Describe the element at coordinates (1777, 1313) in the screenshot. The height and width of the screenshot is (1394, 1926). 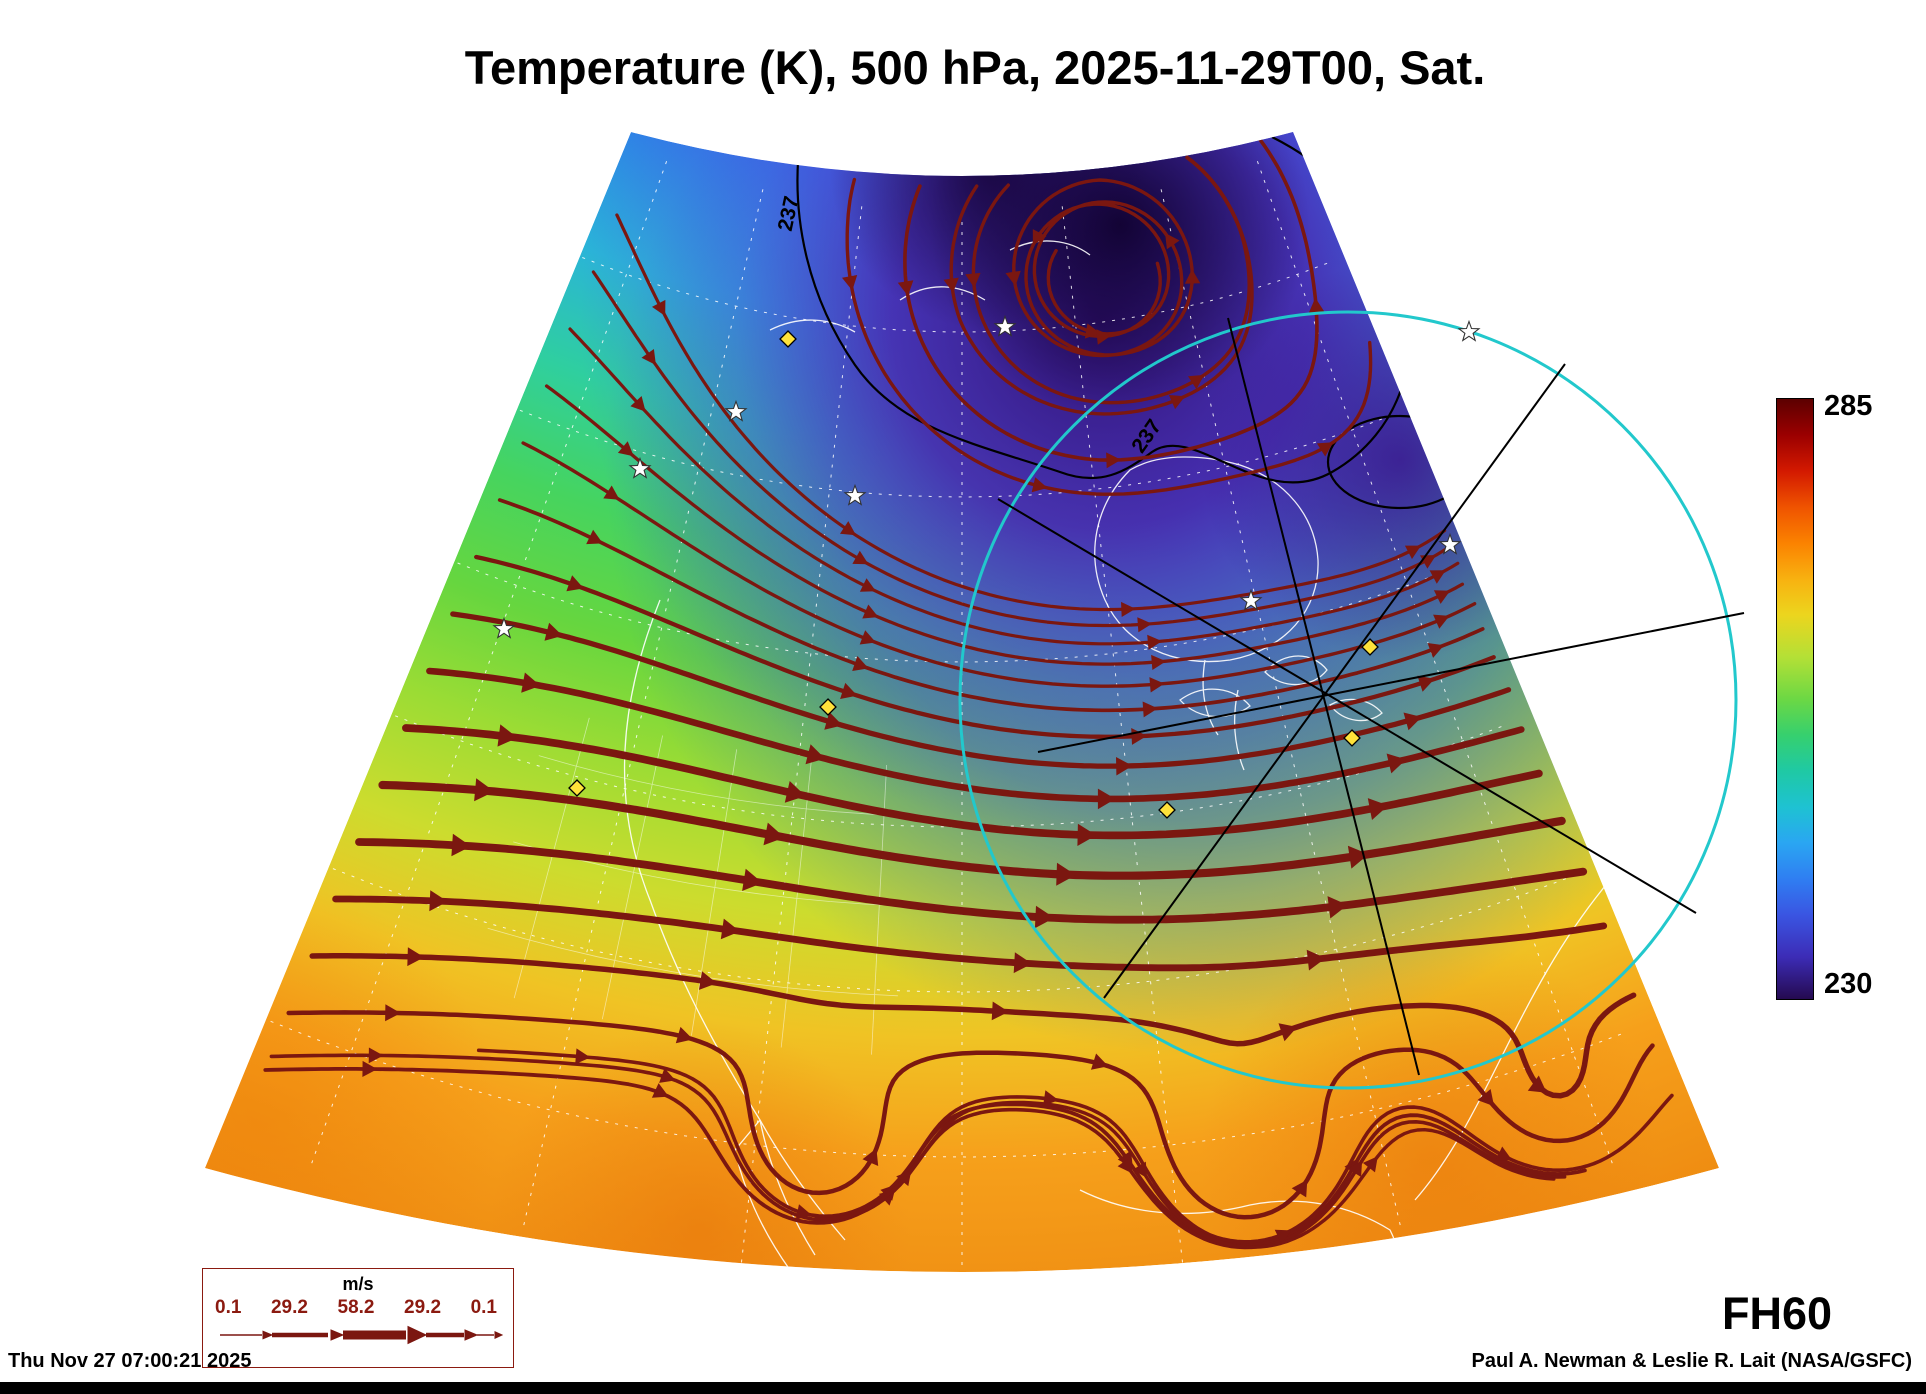
I see `forecast-hour-label: FH60` at that location.